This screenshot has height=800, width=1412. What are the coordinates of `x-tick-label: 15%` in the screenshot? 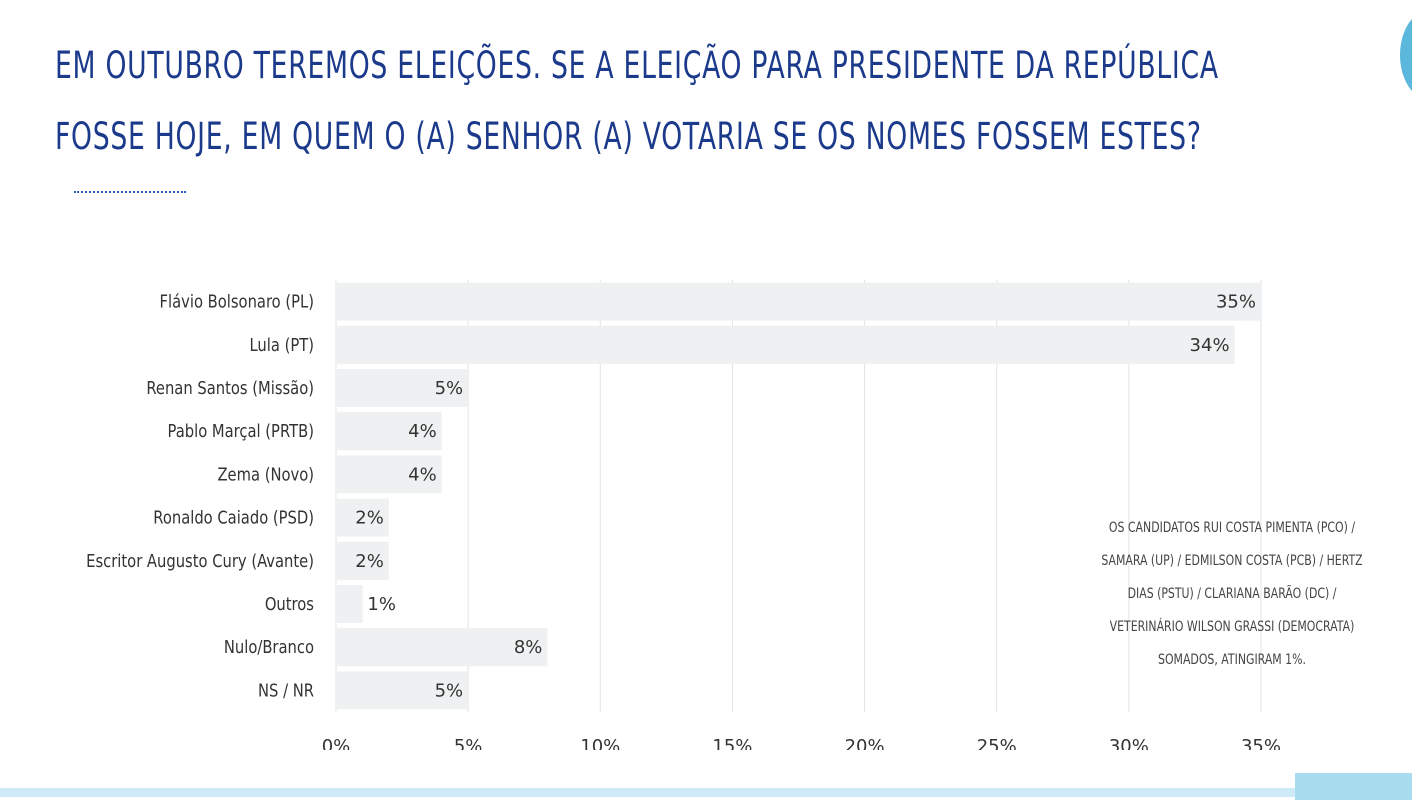 It's located at (732, 743).